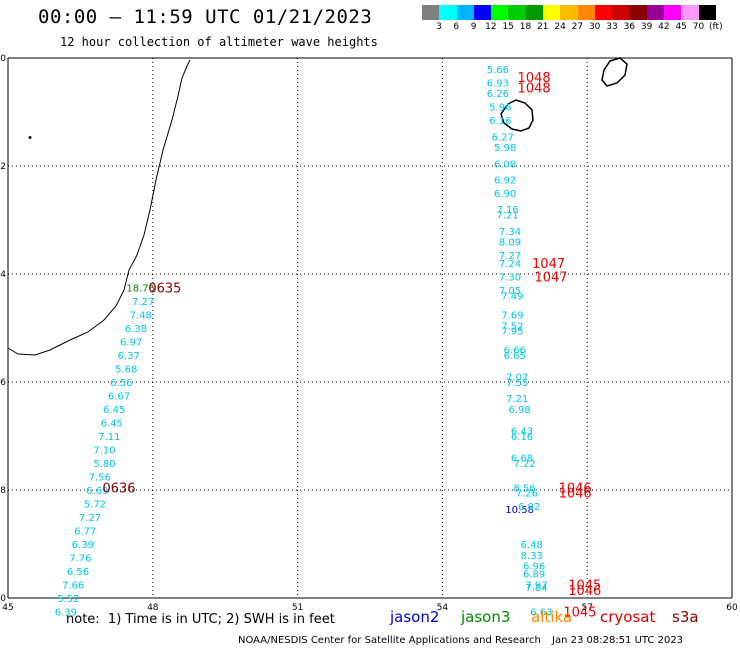 This screenshot has width=740, height=650. I want to click on swh-value-label: 6.56, so click(121, 383).